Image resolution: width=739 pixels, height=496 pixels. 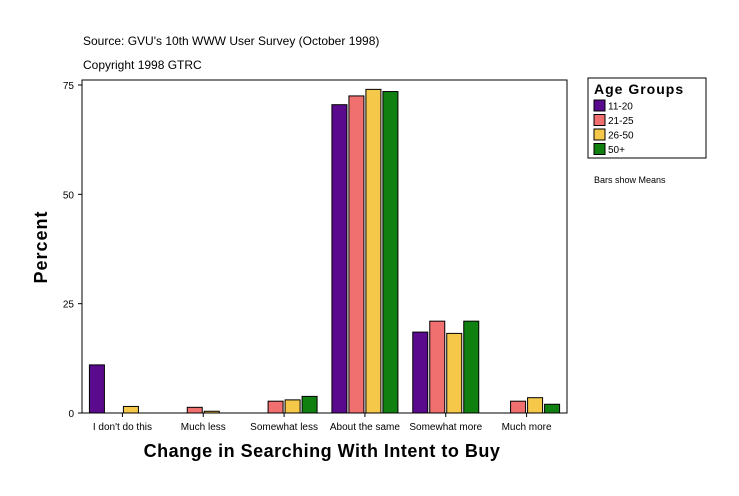 I want to click on legend-label: 11-20, so click(x=620, y=107).